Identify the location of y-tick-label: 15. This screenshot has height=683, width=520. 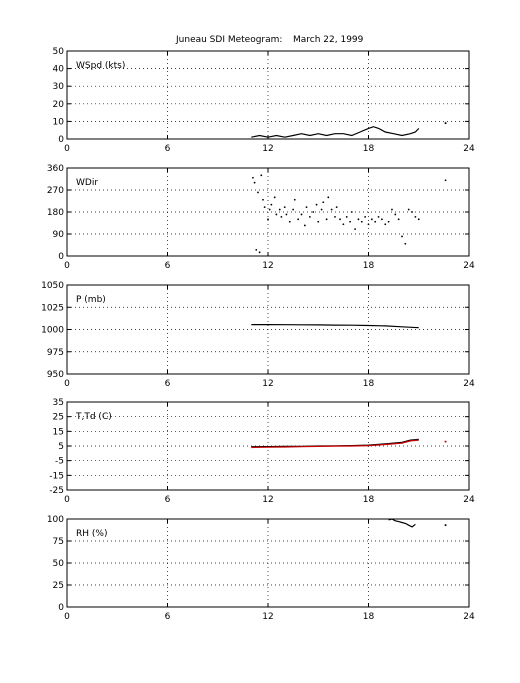
(58, 432).